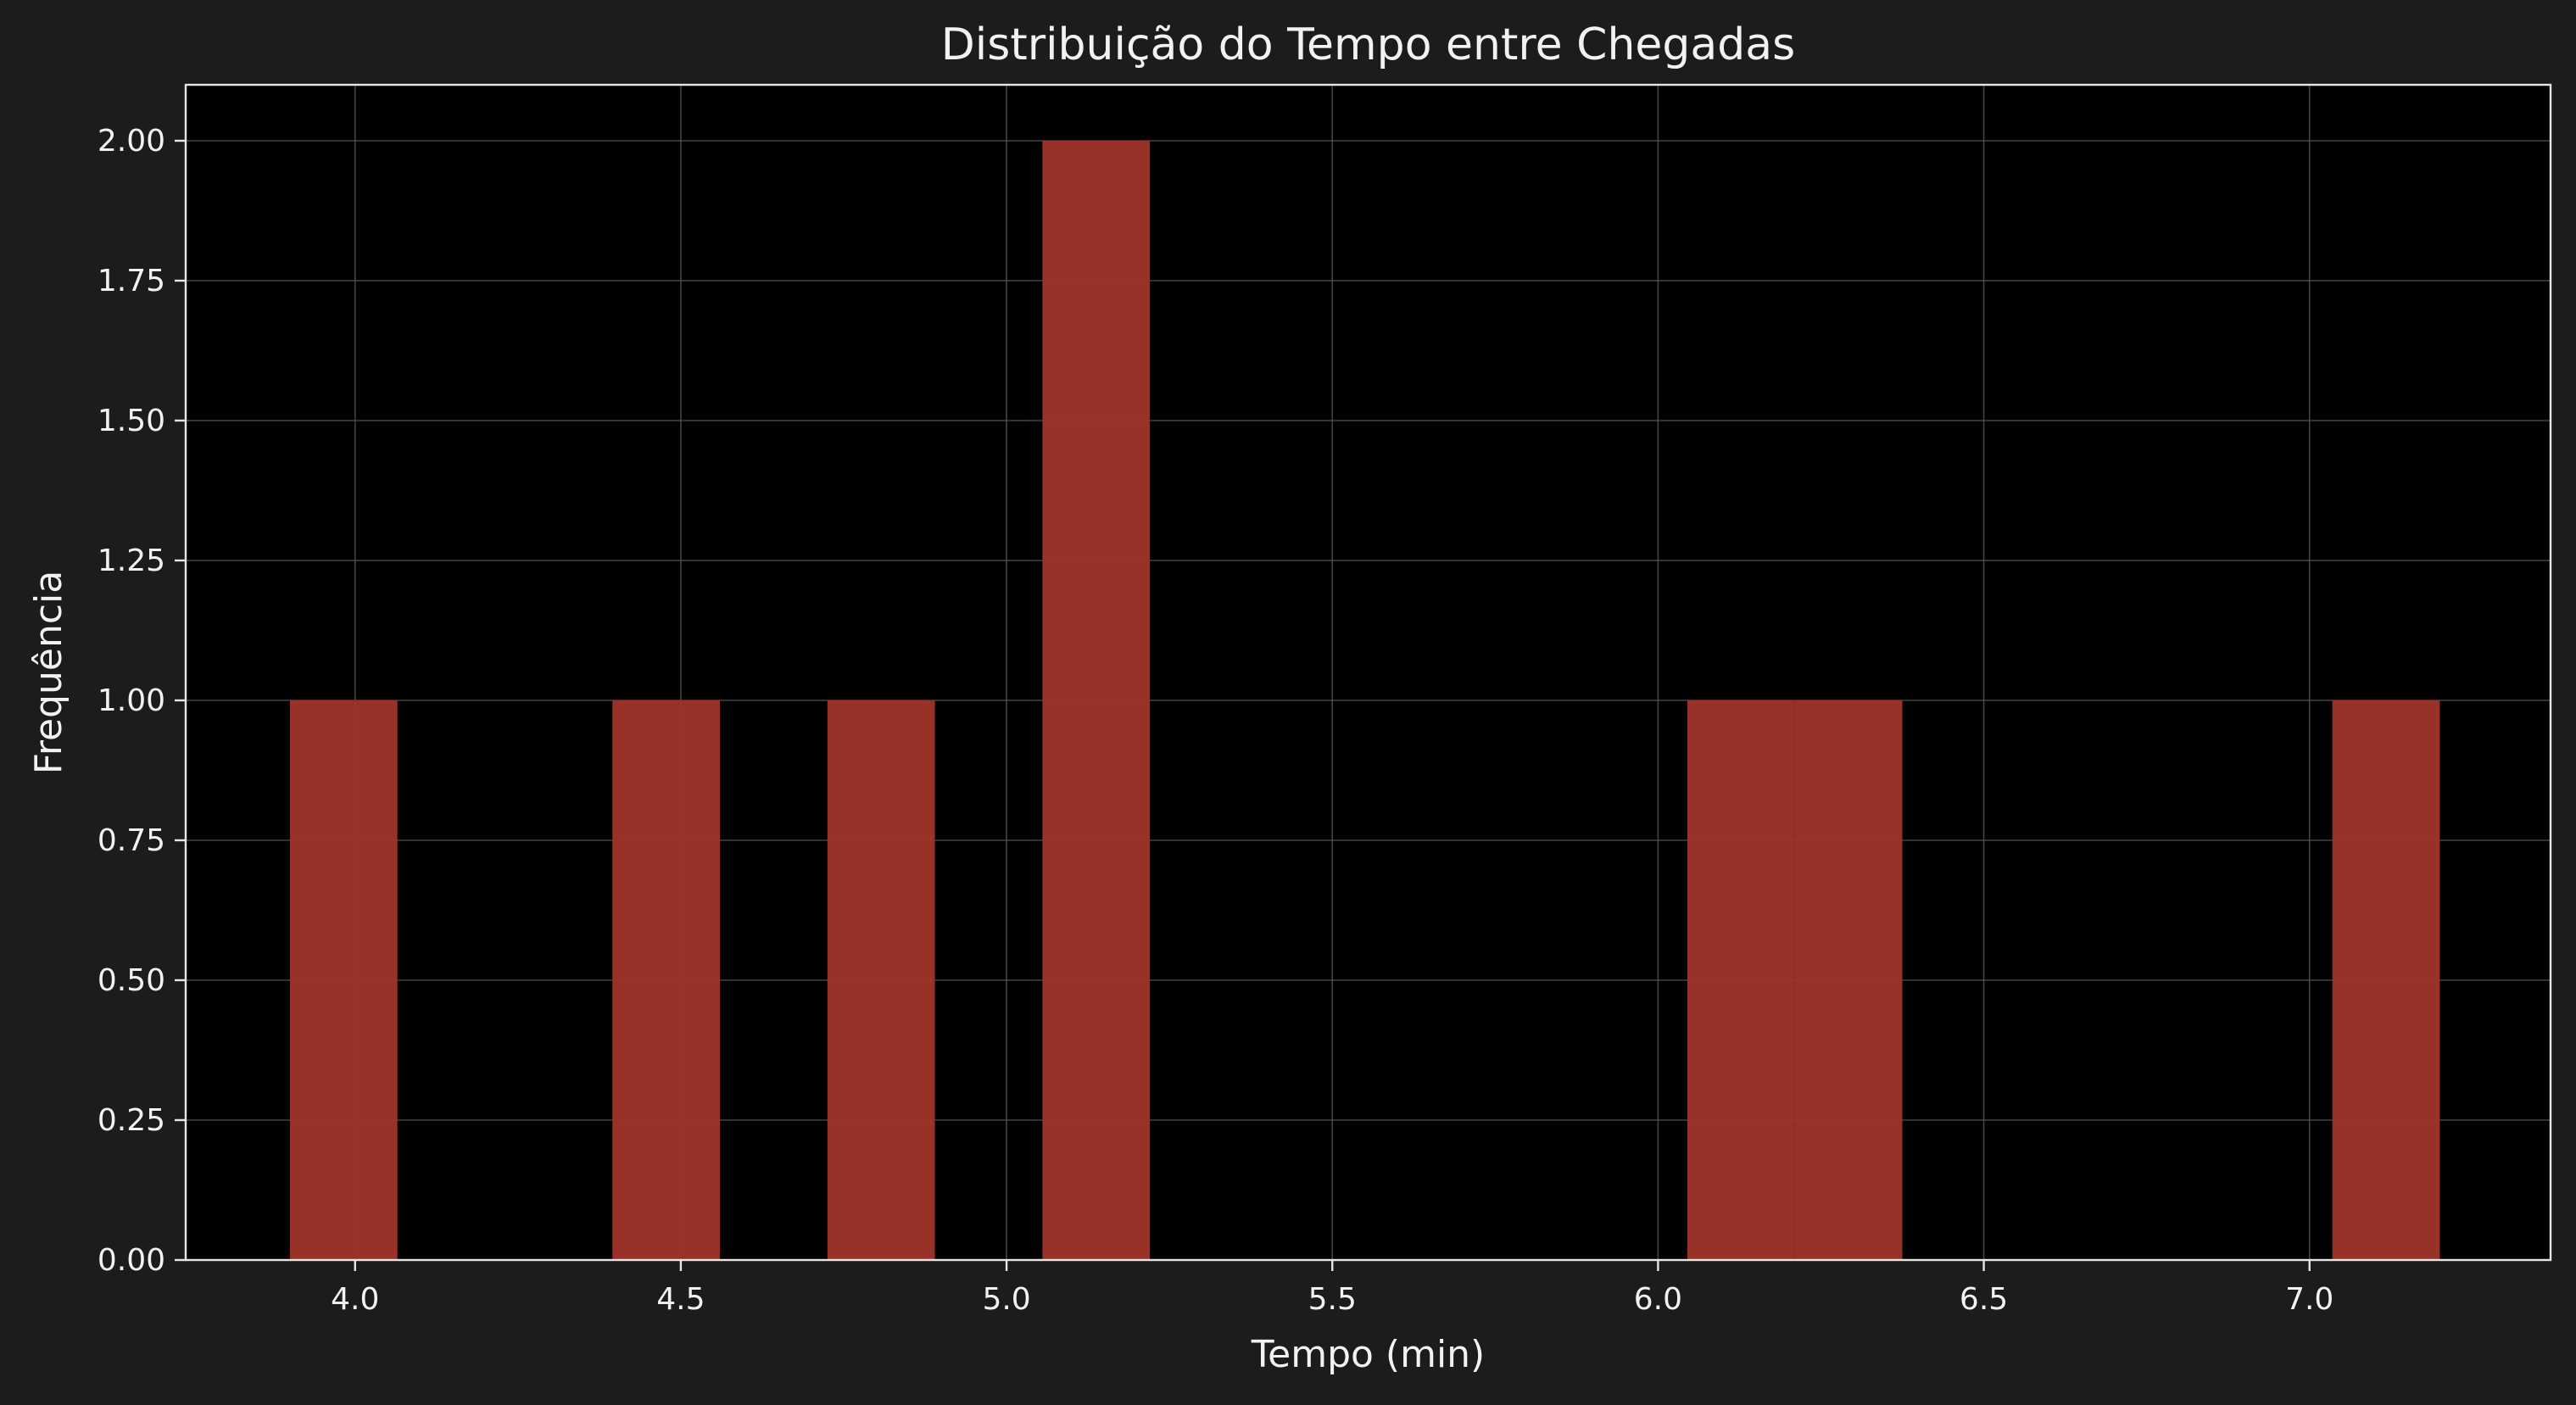  What do you see at coordinates (131, 561) in the screenshot?
I see `y-tick-label-5: 1.25` at bounding box center [131, 561].